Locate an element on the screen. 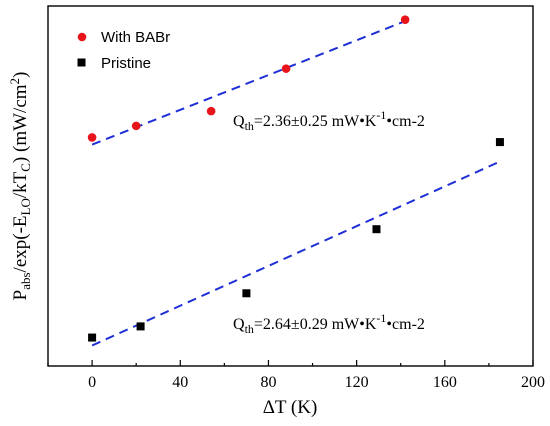  x-tick-label-120: 120 is located at coordinates (357, 382).